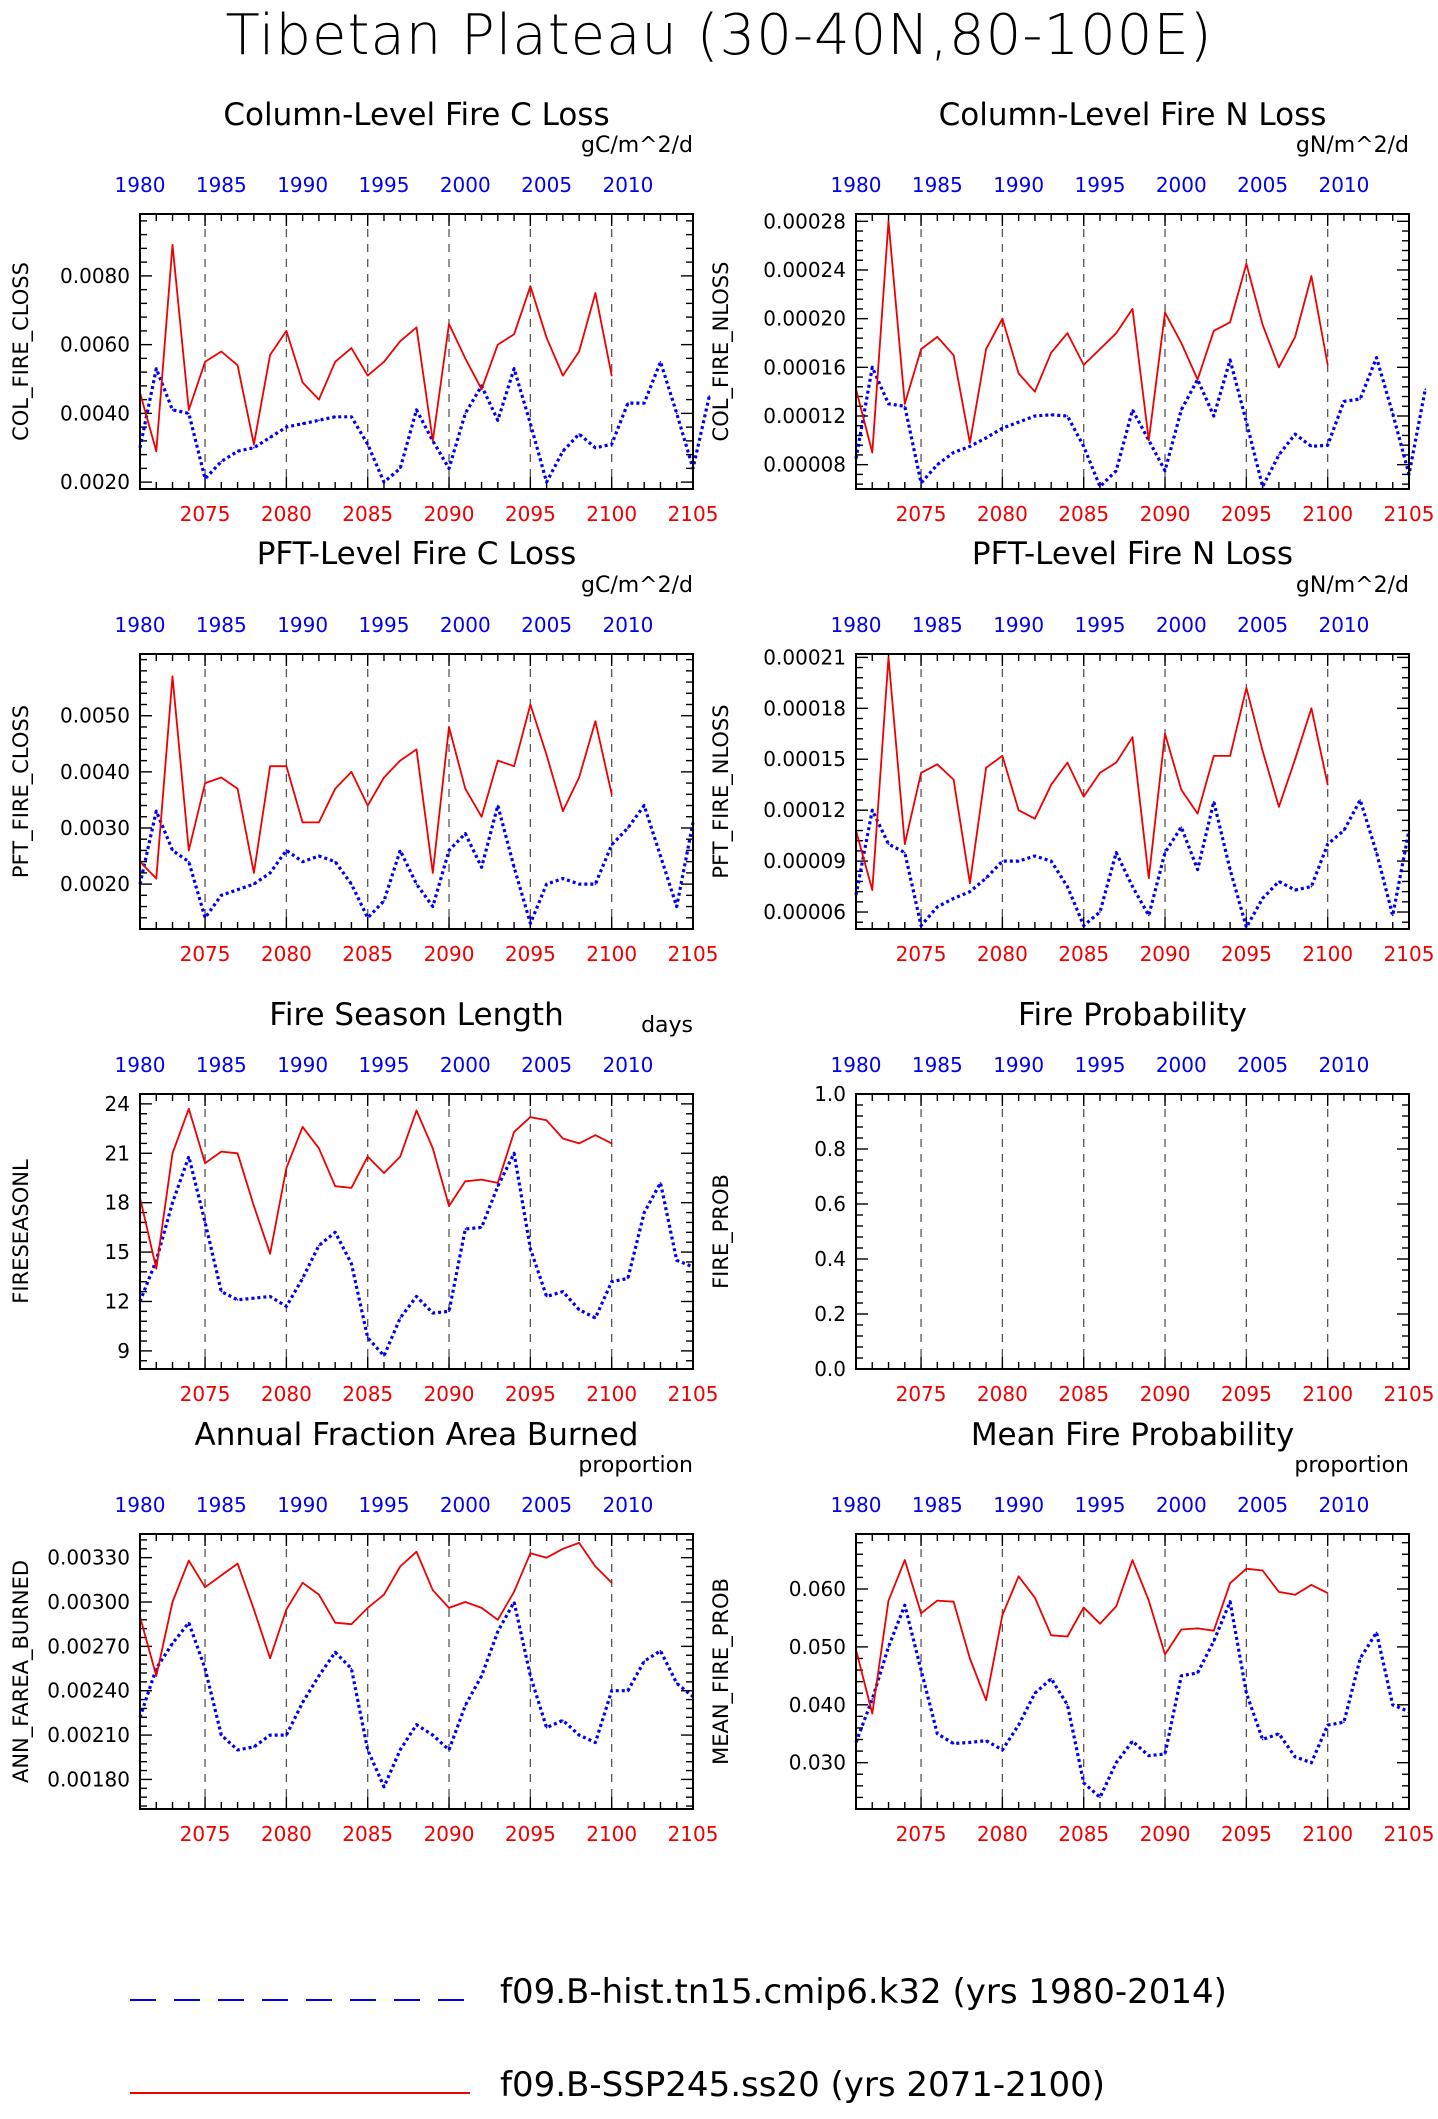 This screenshot has height=2119, width=1438. I want to click on y-tick-label: 0.00012, so click(804, 810).